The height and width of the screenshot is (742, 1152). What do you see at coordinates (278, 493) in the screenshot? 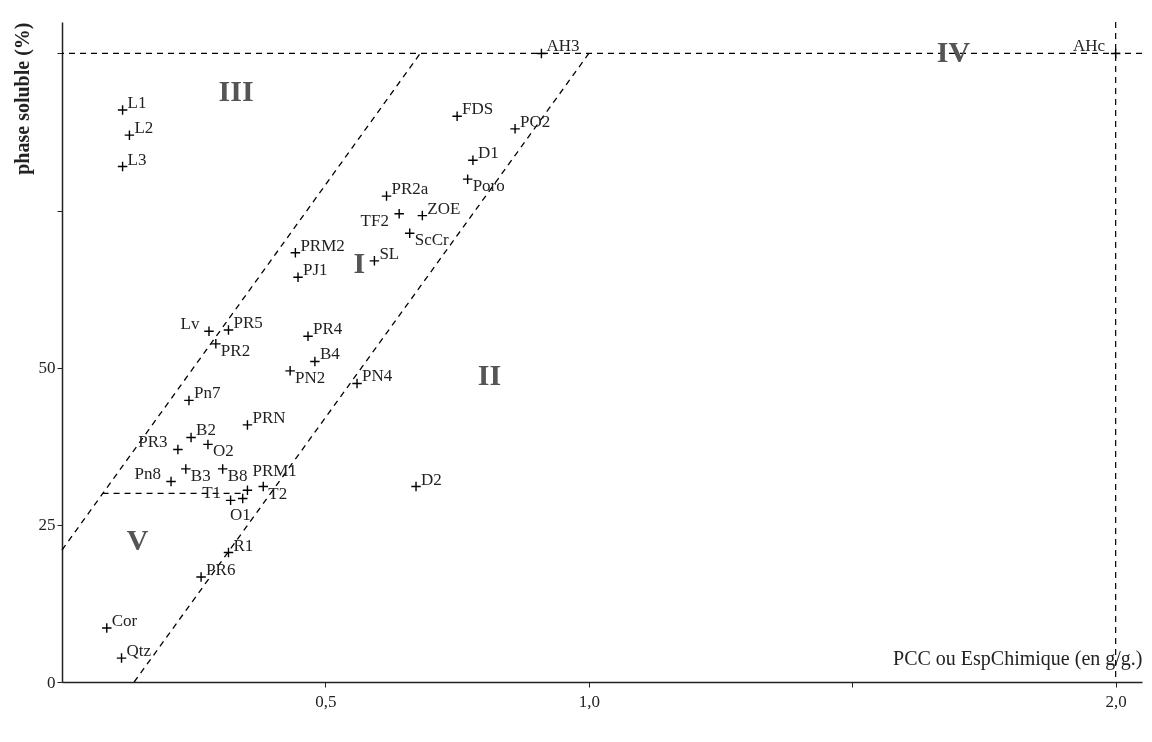
I see `annotation: T2` at bounding box center [278, 493].